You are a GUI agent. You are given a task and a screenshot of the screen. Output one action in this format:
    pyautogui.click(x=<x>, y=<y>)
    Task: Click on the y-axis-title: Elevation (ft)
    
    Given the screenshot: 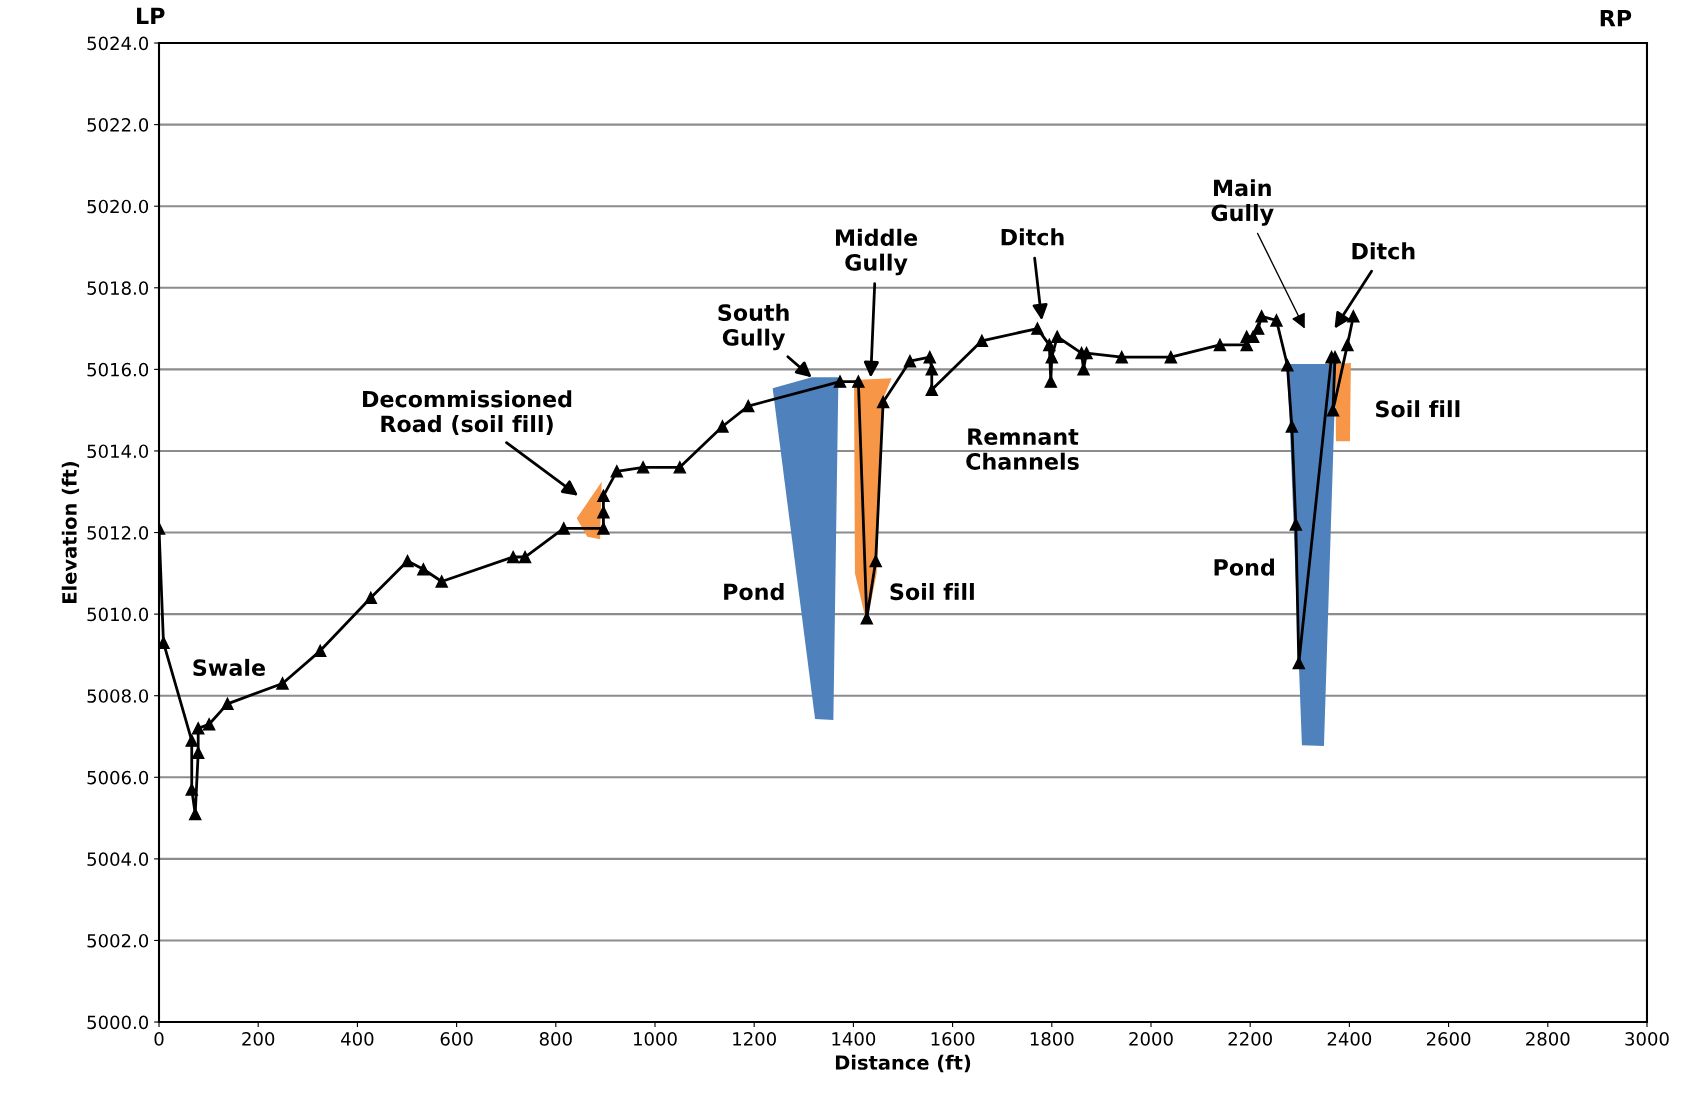 What is the action you would take?
    pyautogui.click(x=70, y=532)
    